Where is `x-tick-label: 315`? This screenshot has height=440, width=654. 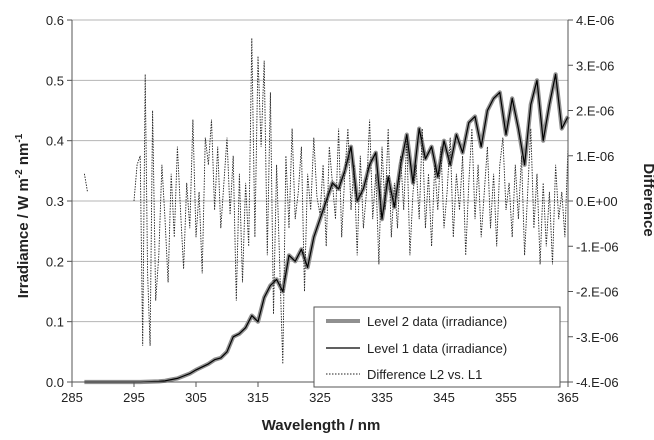 x-tick-label: 315 is located at coordinates (258, 397).